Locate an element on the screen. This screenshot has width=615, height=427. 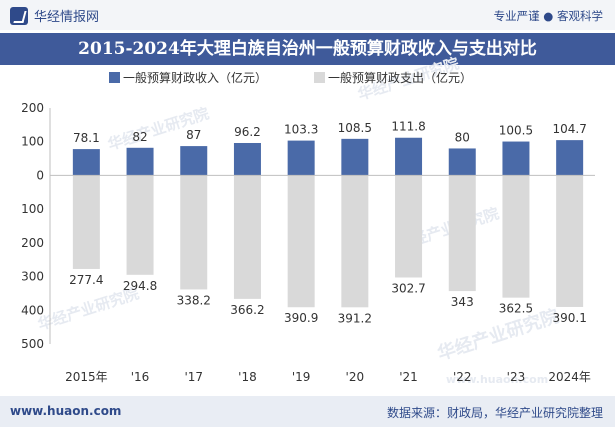
brand-name: 华经情报网 is located at coordinates (67, 17).